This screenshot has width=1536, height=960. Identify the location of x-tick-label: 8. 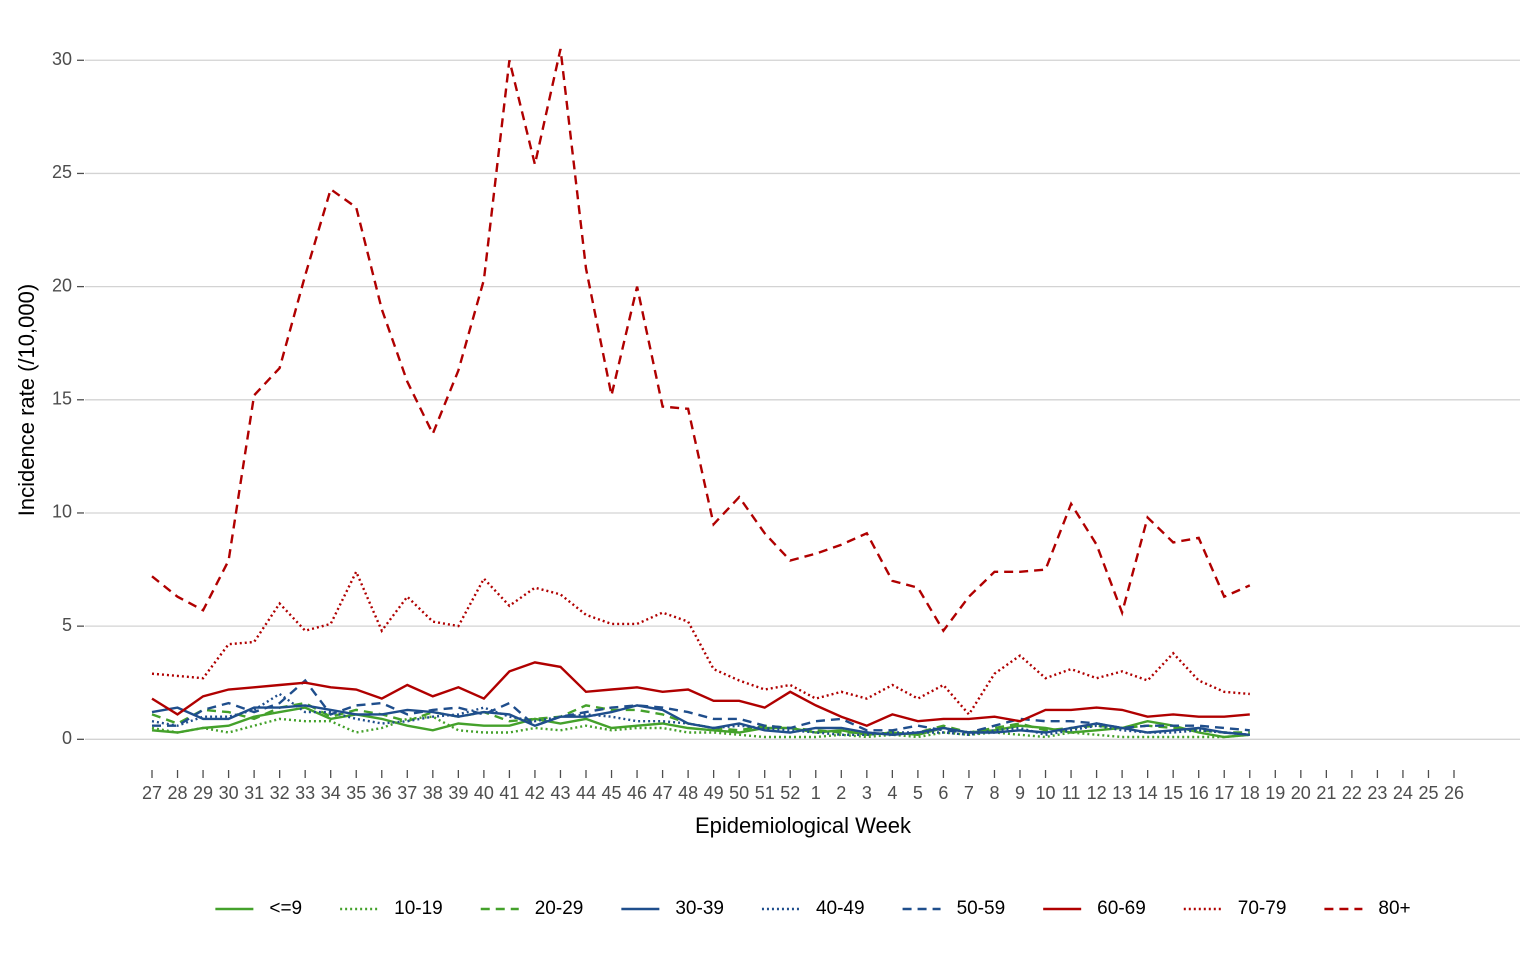
(994, 793).